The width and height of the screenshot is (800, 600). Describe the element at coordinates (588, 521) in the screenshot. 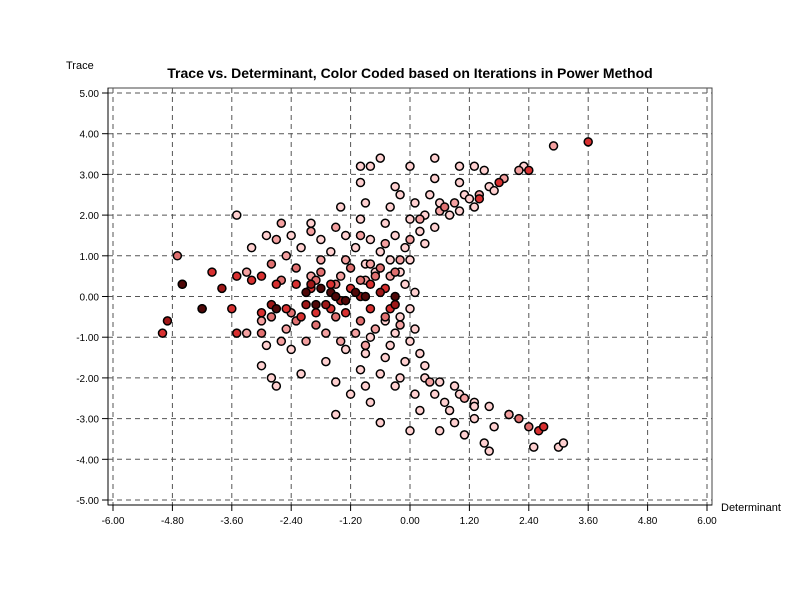

I see `x-tick-label: 3.60` at that location.